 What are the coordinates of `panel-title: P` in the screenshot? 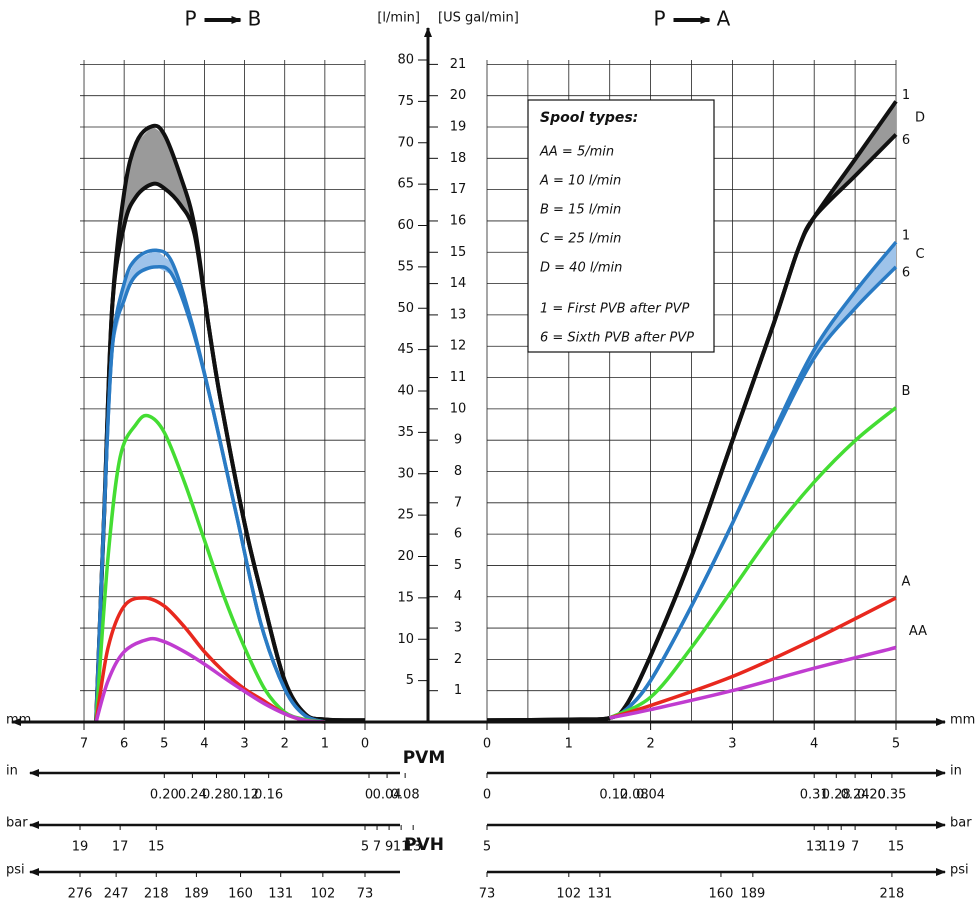 It's located at (190, 19).